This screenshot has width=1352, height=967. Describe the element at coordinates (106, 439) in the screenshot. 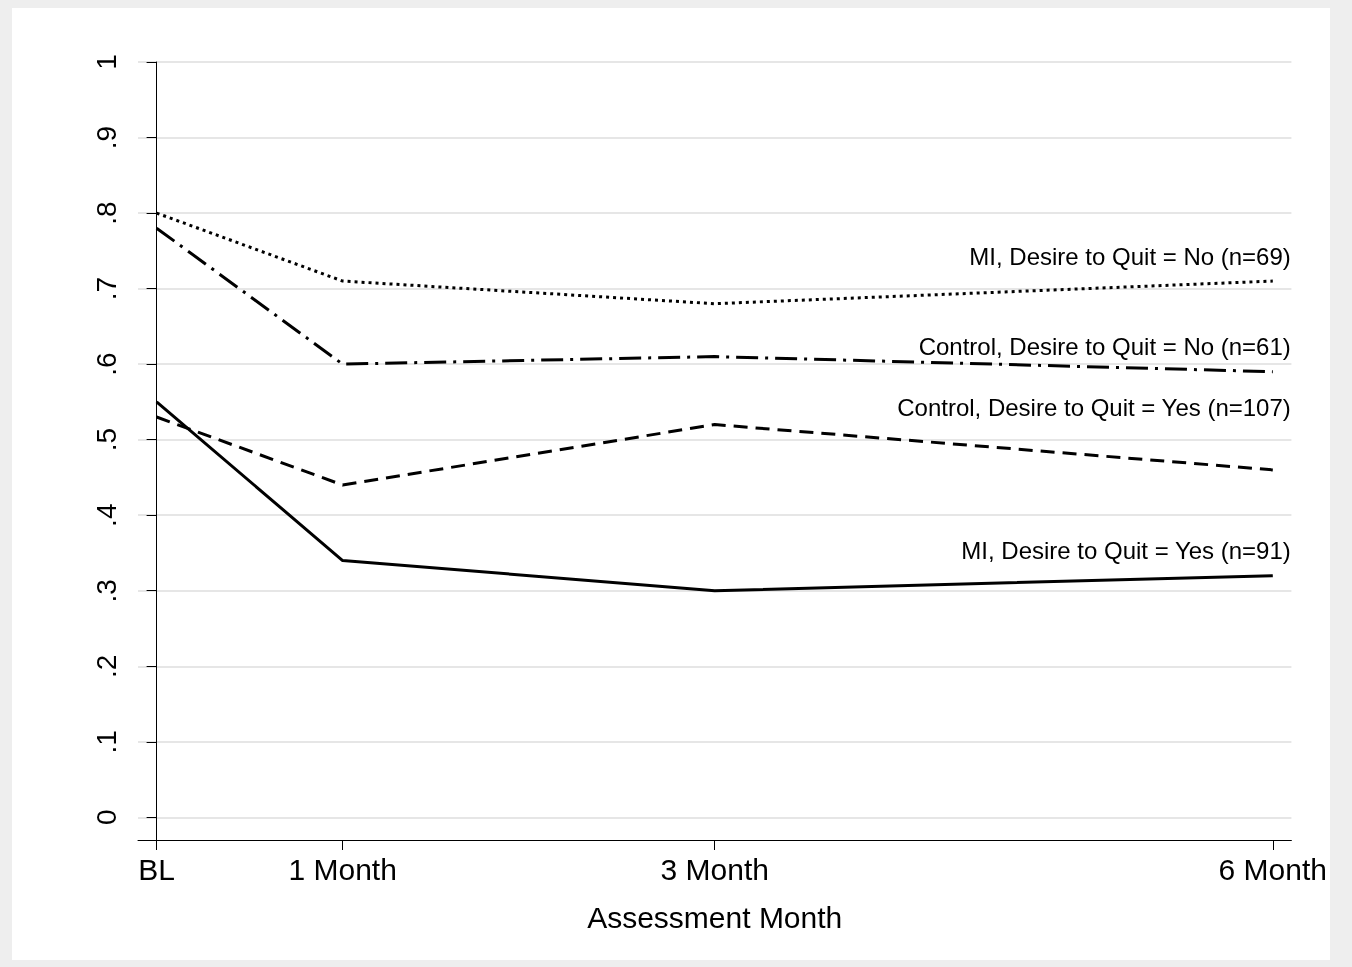

I see `y-tick-label: .5` at that location.